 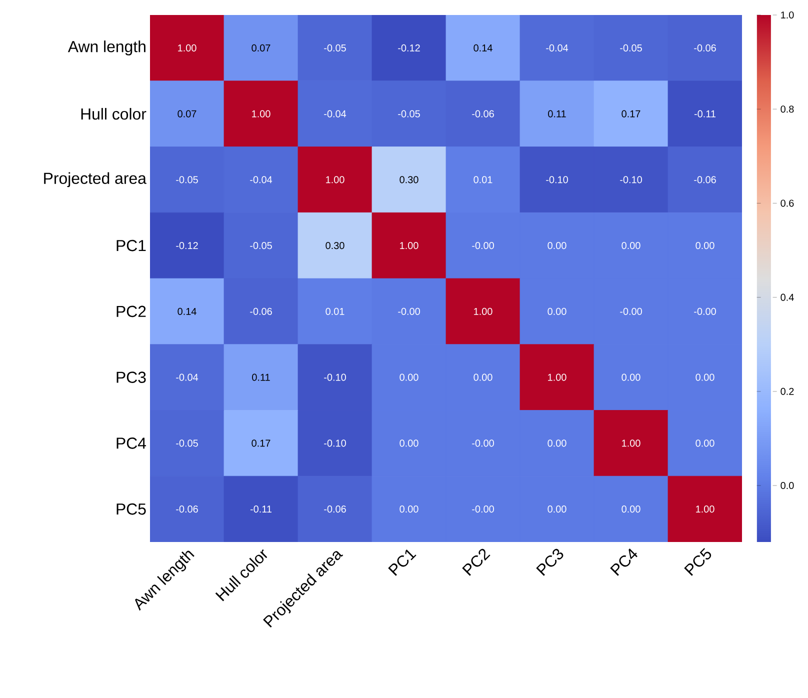 I want to click on y-tick-label: PC3, so click(x=131, y=377).